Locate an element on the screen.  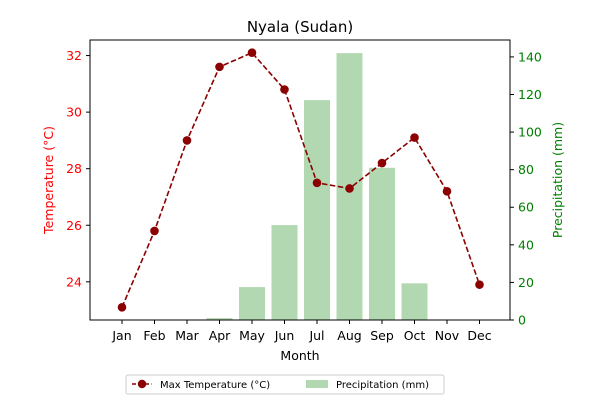
legend-box is located at coordinates (285, 384).